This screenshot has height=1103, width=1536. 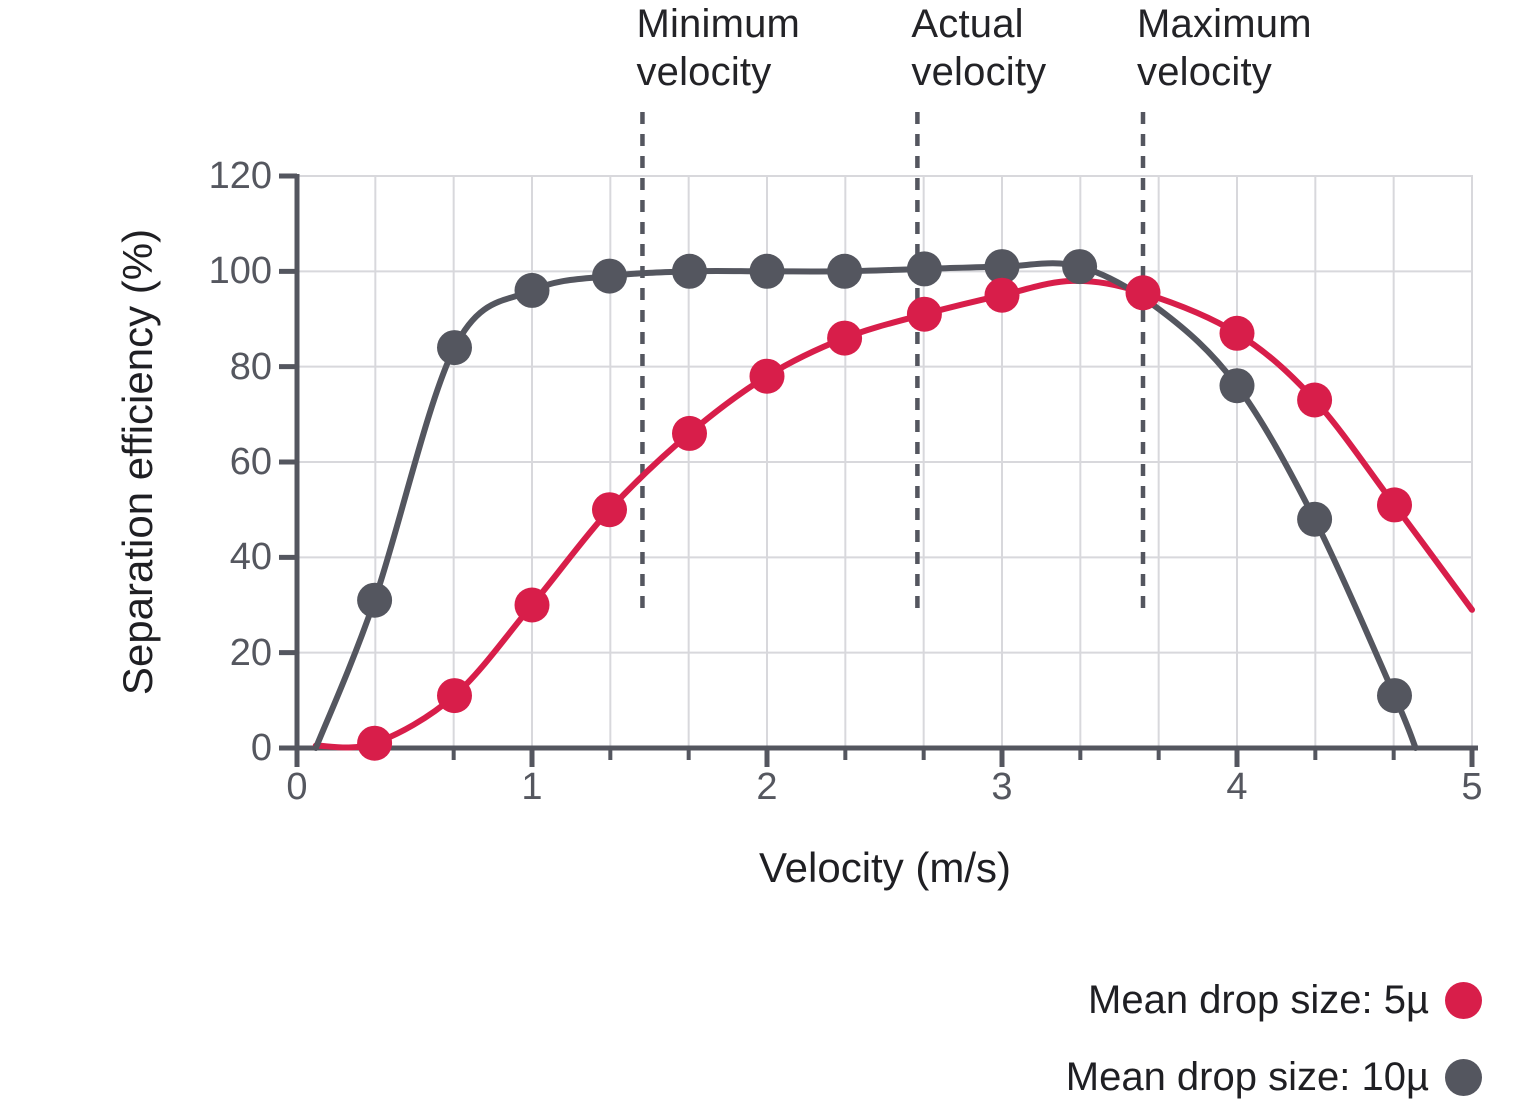 What do you see at coordinates (1247, 1076) in the screenshot?
I see `legend-label-10u: Mean drop size: 10µ` at bounding box center [1247, 1076].